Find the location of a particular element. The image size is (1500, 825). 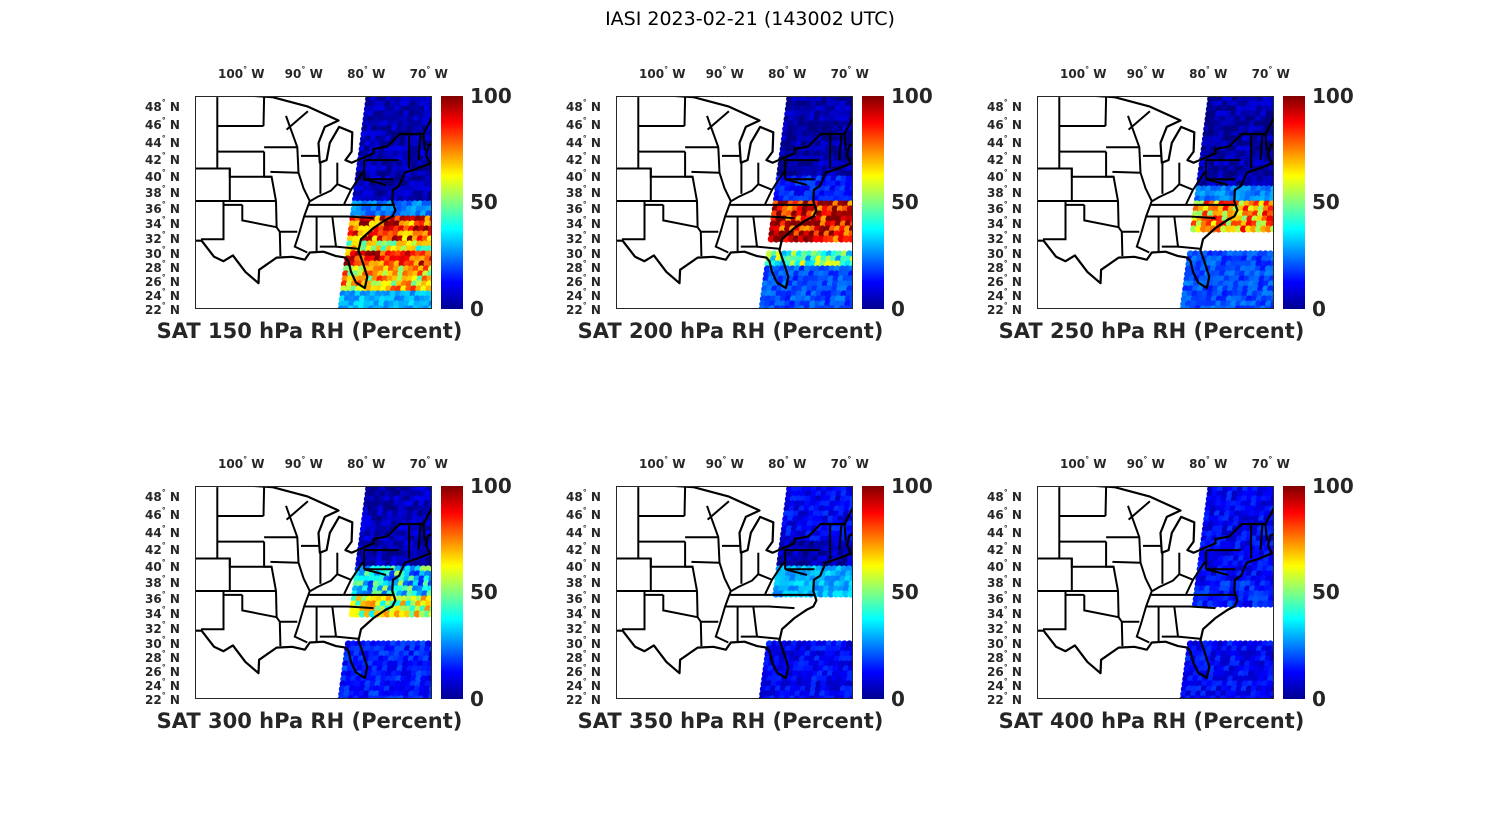

tick-part: 70 is located at coordinates (1260, 74).